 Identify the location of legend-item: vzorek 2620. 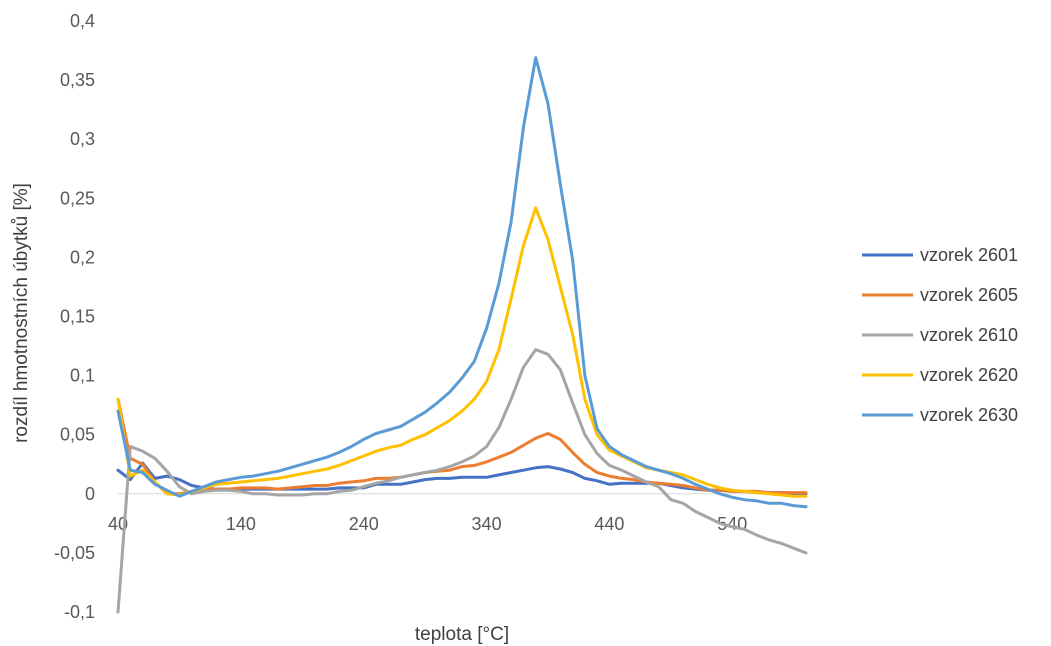
(940, 375).